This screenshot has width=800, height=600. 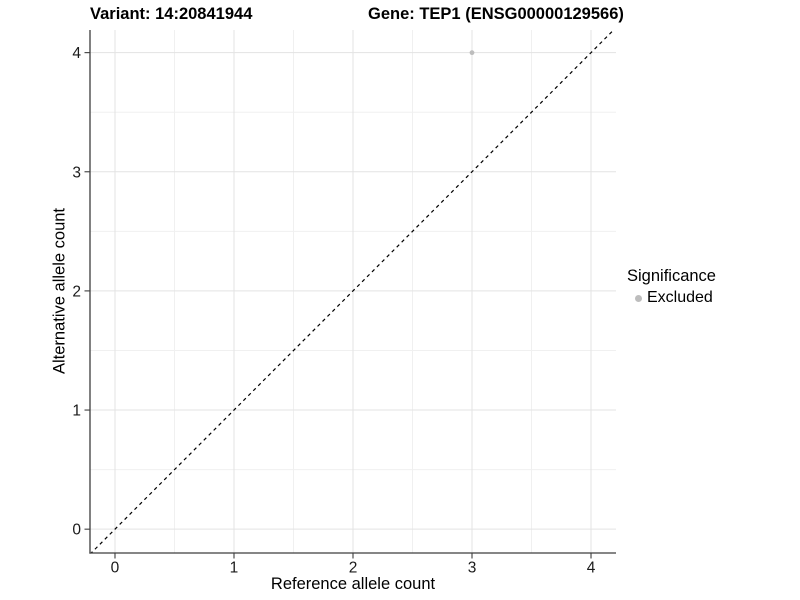 What do you see at coordinates (76, 411) in the screenshot?
I see `y-tick-label: 1` at bounding box center [76, 411].